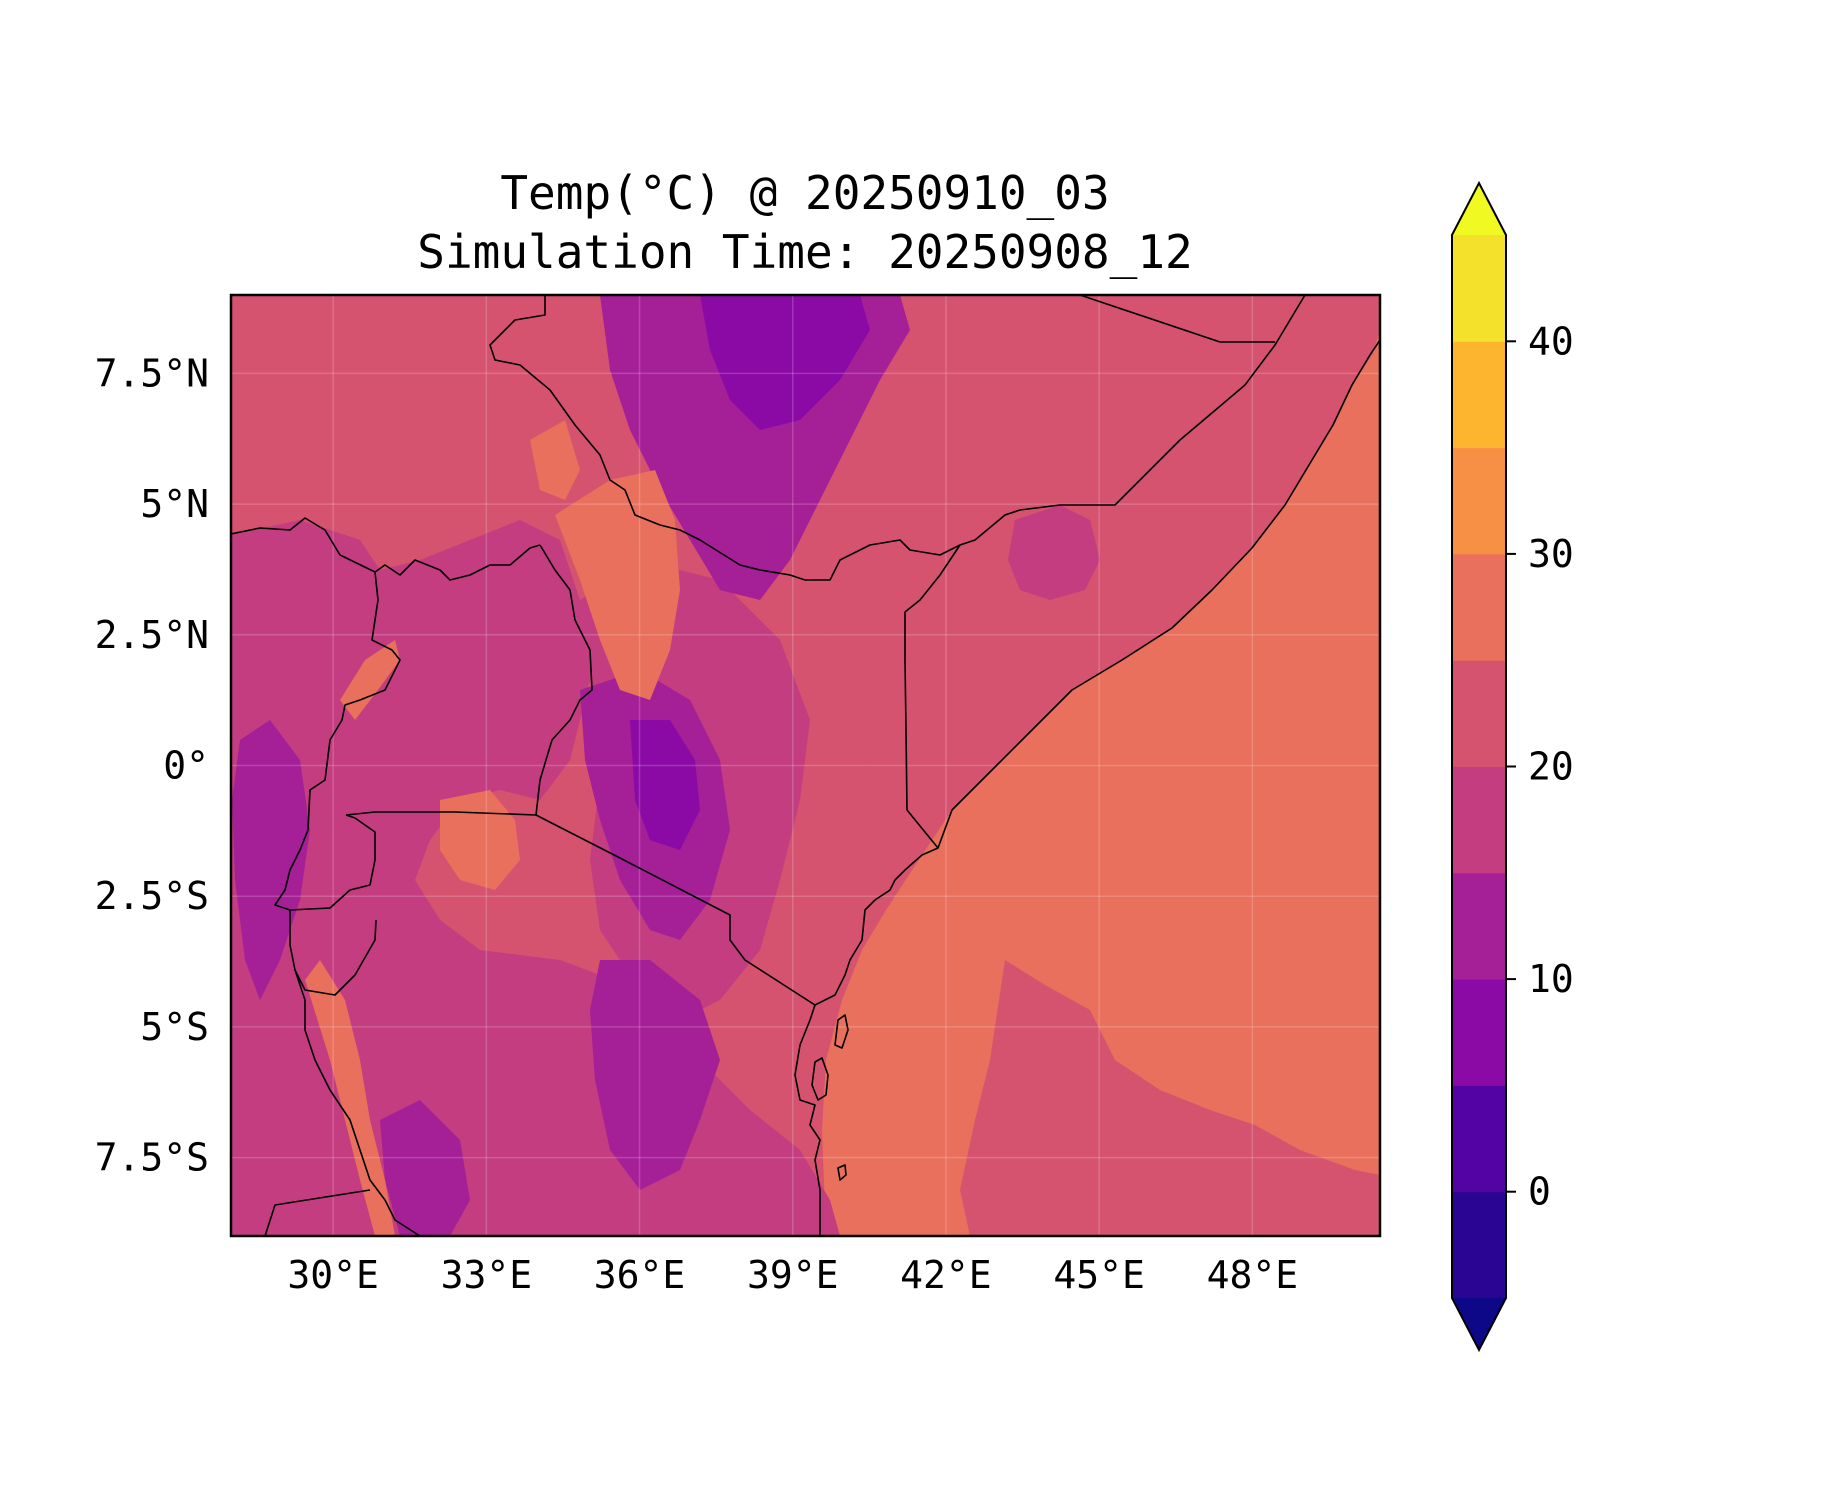 This screenshot has height=1500, width=1833. I want to click on island-zanzibar, so click(820, 1079).